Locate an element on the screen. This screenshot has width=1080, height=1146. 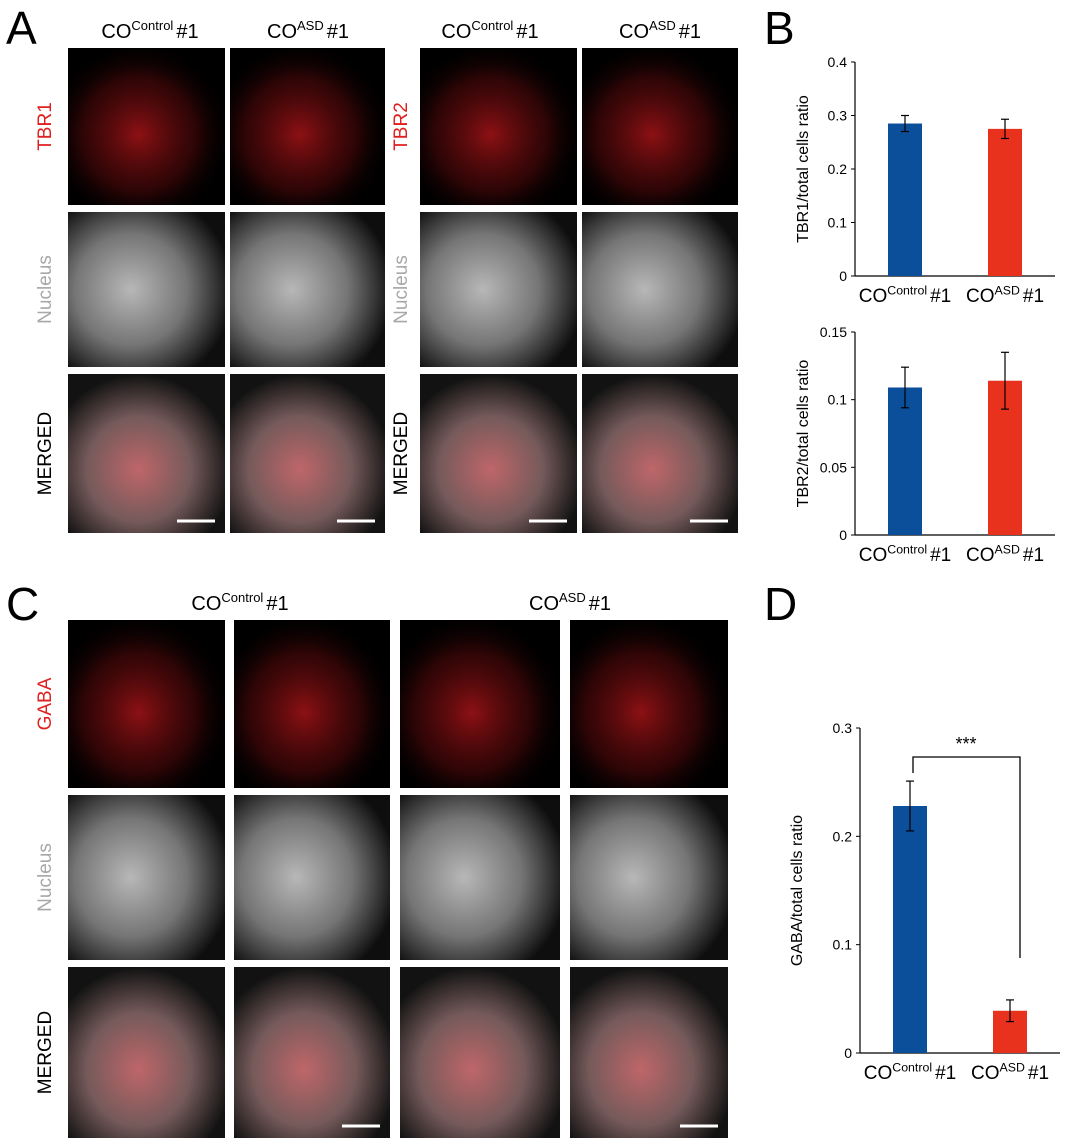
panel-letter: B is located at coordinates (779, 28).